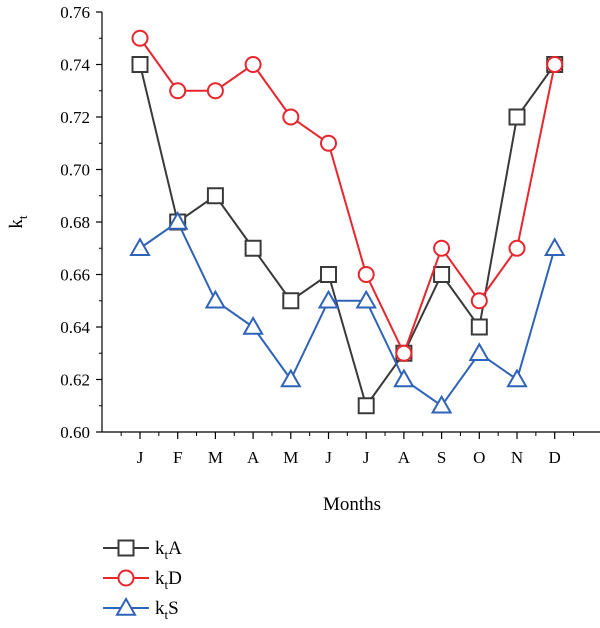  Describe the element at coordinates (22, 217) in the screenshot. I see `y-axis-label-sub: t` at that location.